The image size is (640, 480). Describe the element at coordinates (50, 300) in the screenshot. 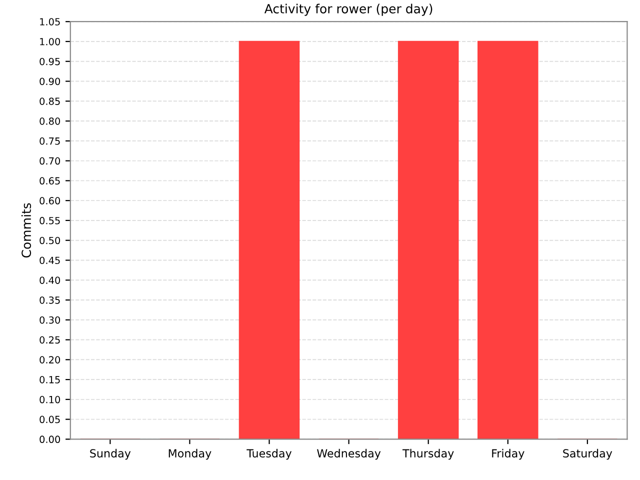

I see `y-tick-label: 0.35` at that location.